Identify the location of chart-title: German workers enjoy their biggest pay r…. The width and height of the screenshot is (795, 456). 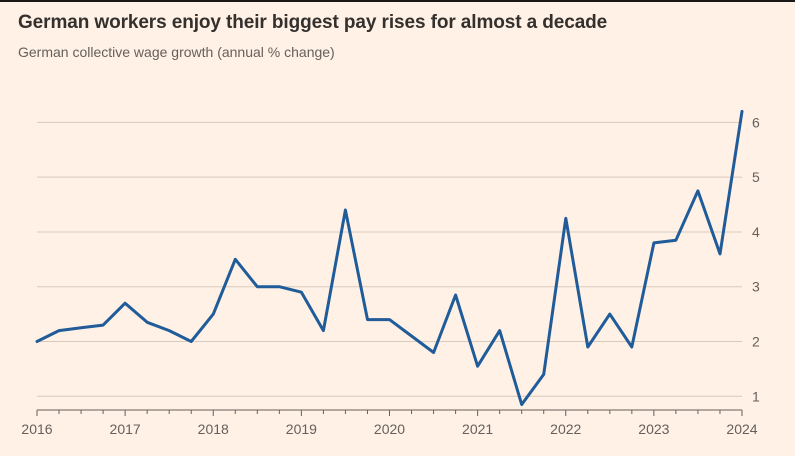
(313, 22).